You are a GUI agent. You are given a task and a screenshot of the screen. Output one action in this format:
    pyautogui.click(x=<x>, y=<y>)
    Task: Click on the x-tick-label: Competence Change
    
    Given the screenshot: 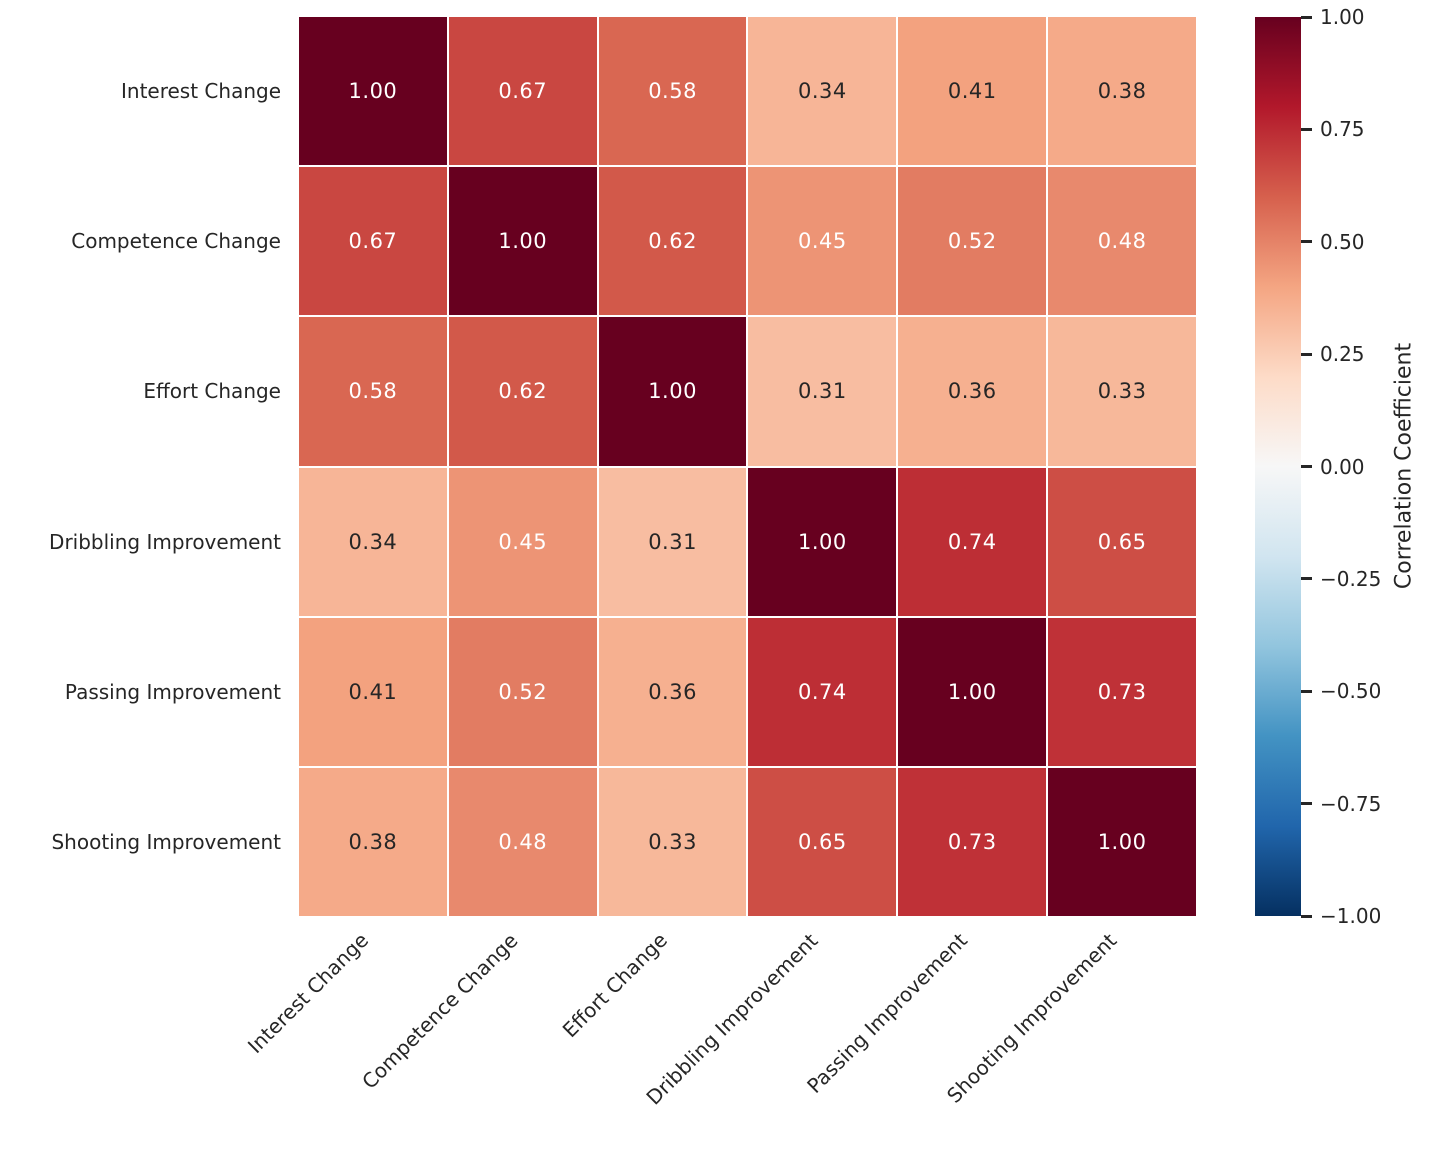 What is the action you would take?
    pyautogui.click(x=440, y=1011)
    